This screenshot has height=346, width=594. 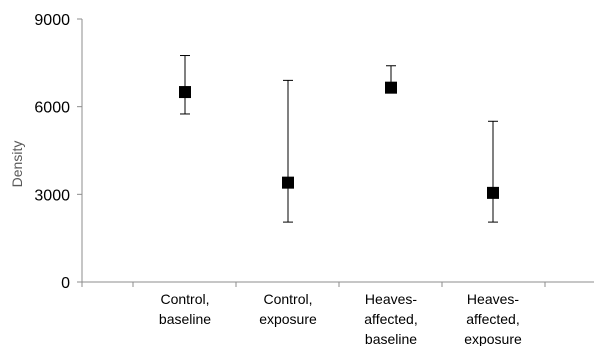 I want to click on y-tick-label: 9000, so click(x=52, y=20).